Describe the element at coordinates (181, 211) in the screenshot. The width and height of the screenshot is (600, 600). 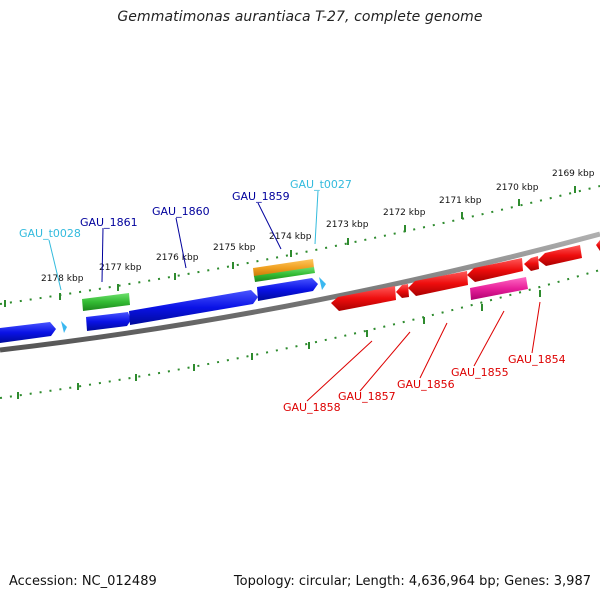
I see `gene-label-forward: GAU_1860` at that location.